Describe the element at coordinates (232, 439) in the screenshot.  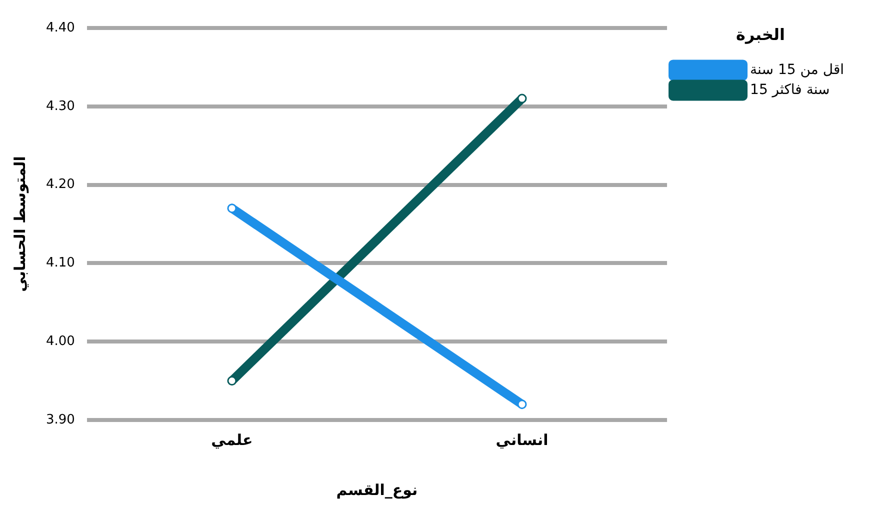
I see `x-tick-label: علمي` at that location.